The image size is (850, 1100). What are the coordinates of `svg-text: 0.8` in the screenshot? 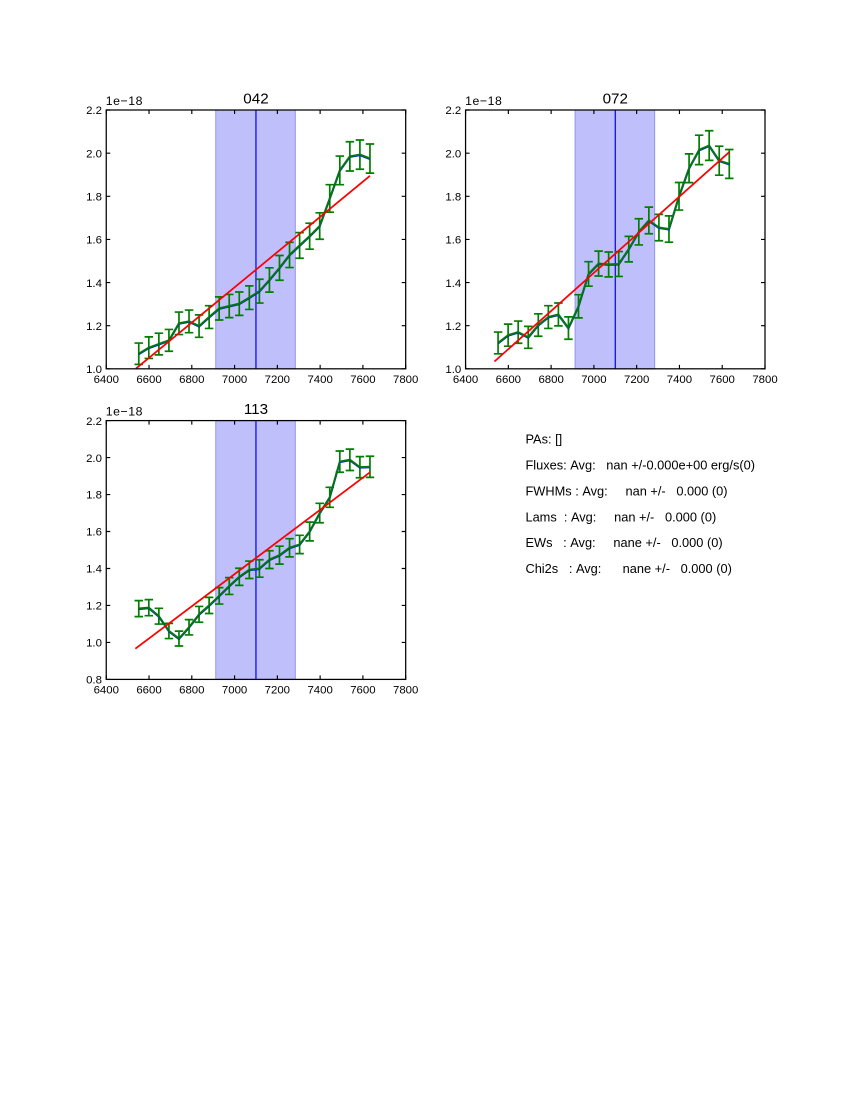 It's located at (94, 681).